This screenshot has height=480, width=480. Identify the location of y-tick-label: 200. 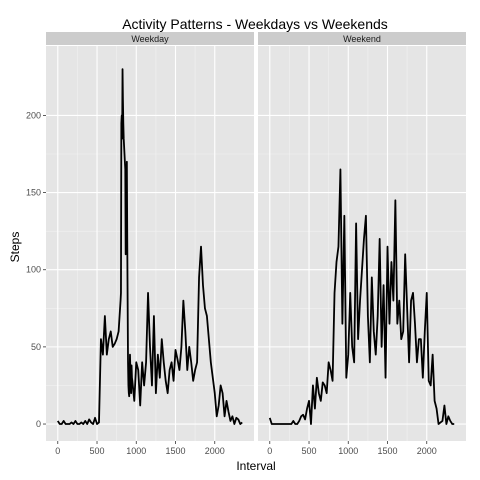
(33, 115).